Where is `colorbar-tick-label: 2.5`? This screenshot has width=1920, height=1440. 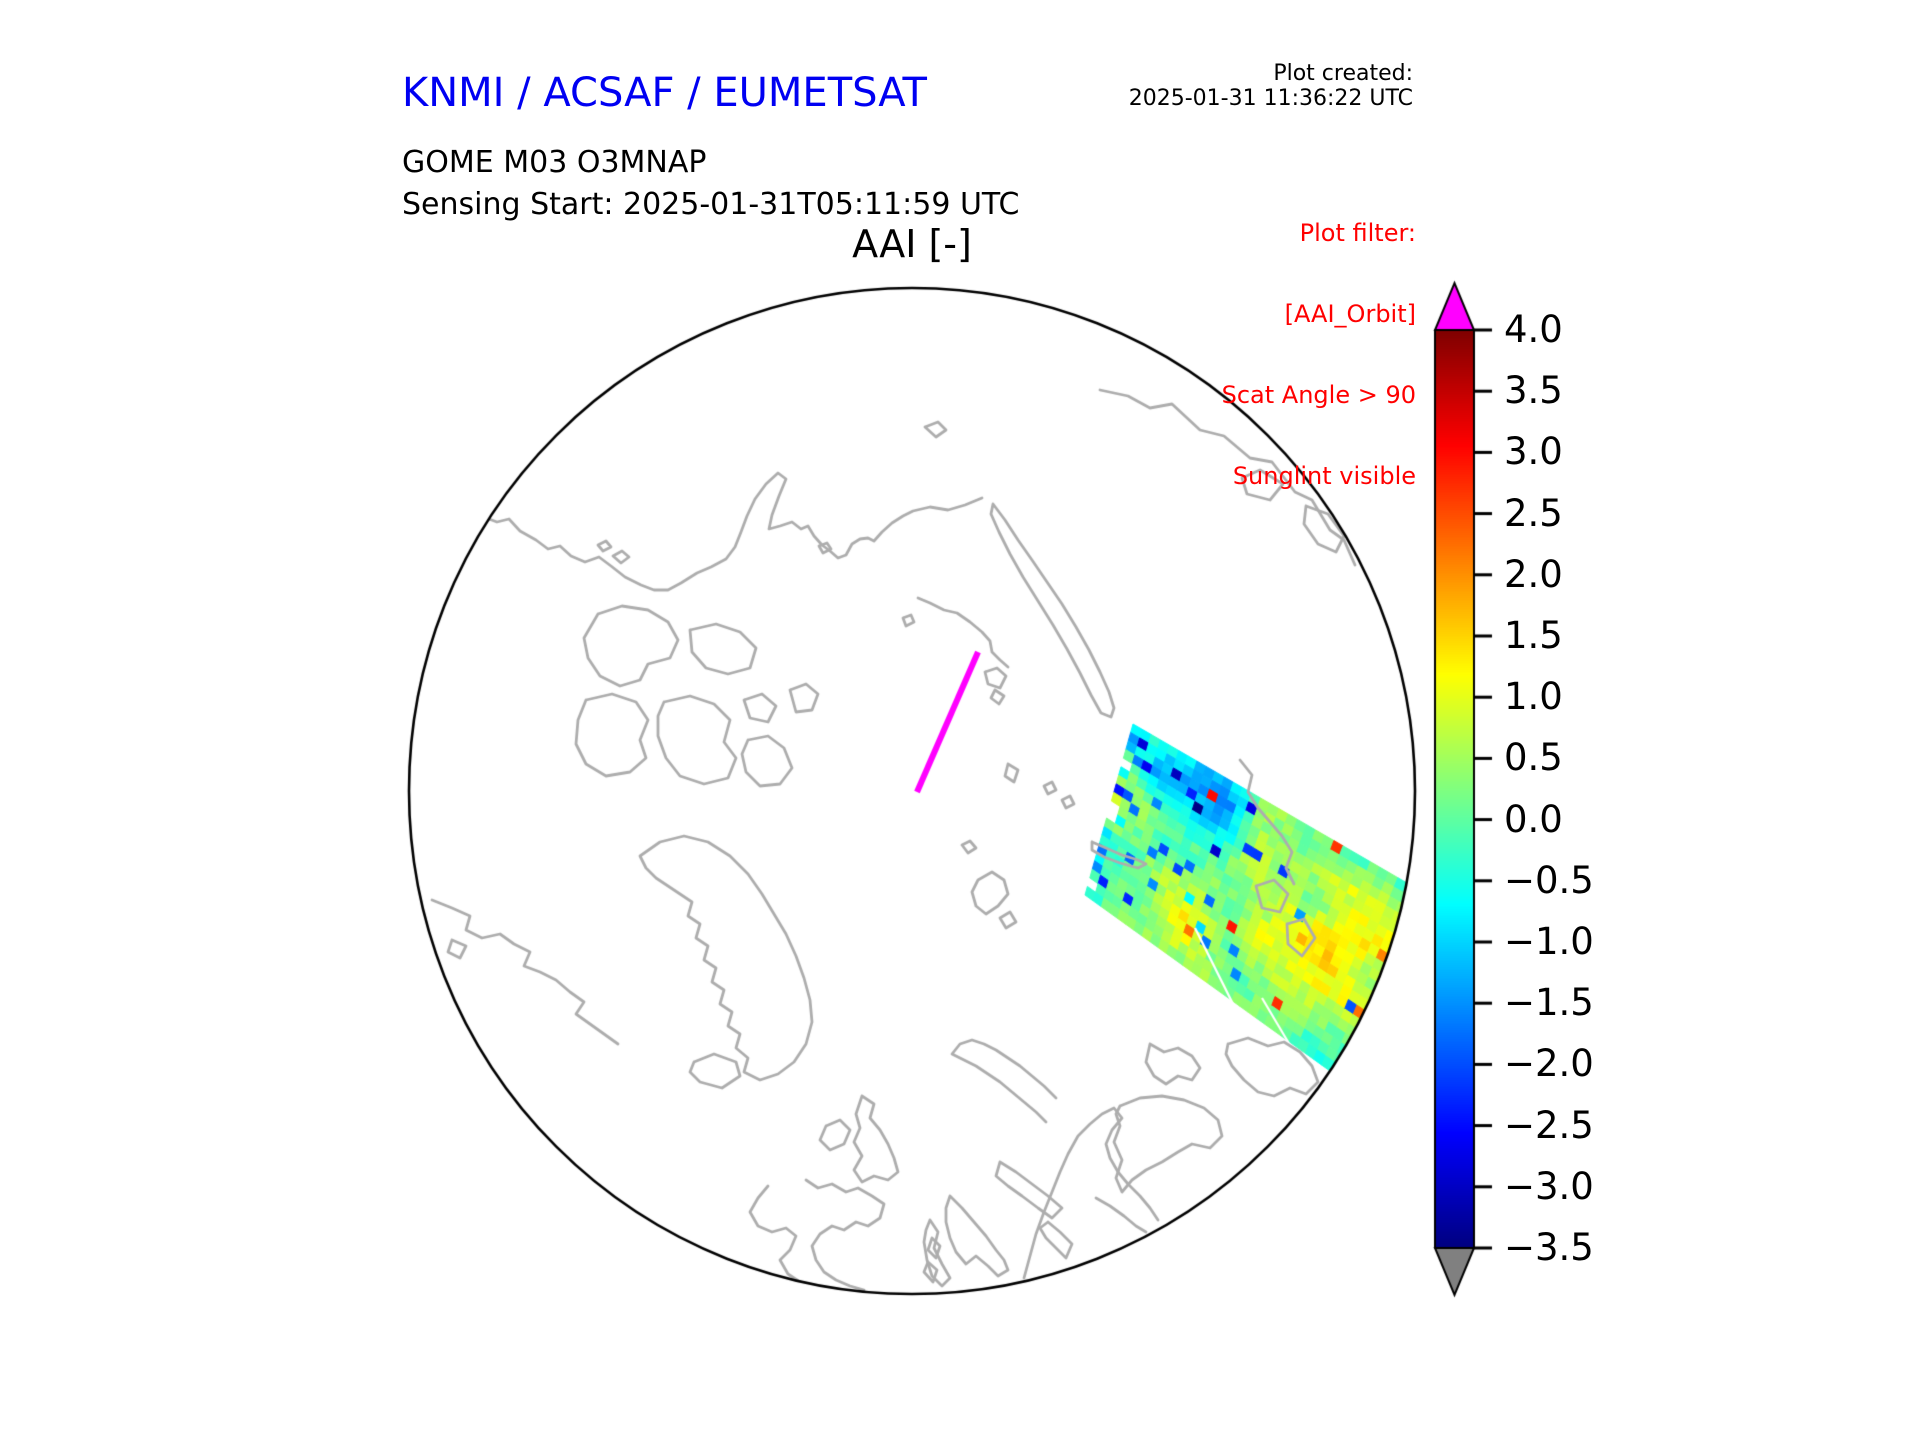 colorbar-tick-label: 2.5 is located at coordinates (1533, 513).